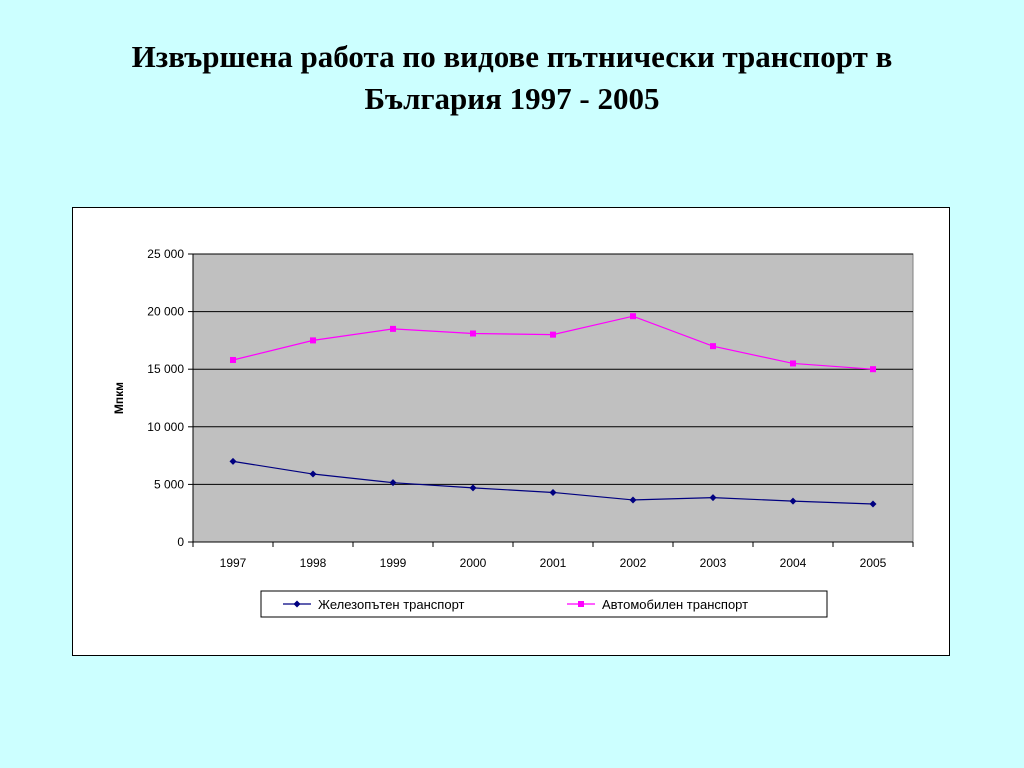  What do you see at coordinates (393, 563) in the screenshot?
I see `x-tick-label: 1999` at bounding box center [393, 563].